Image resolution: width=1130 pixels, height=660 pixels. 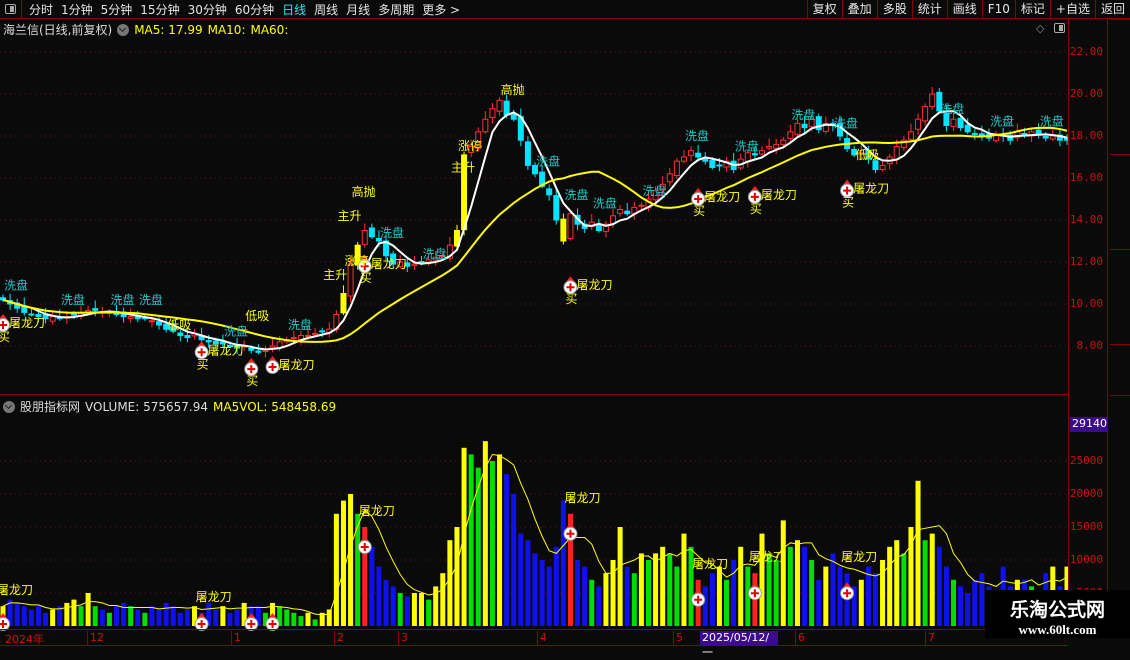 What do you see at coordinates (998, 9) in the screenshot?
I see `toolbar-button: F10` at bounding box center [998, 9].